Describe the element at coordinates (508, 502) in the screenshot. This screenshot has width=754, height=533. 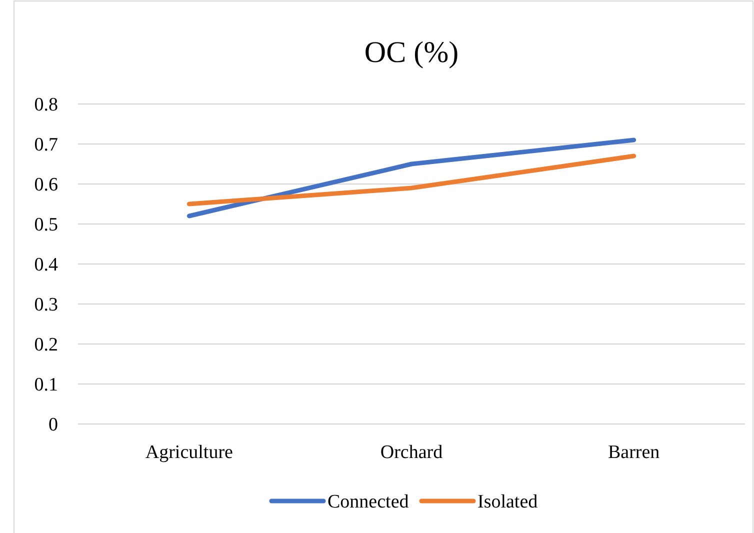
I see `legend-label: Isolated` at that location.